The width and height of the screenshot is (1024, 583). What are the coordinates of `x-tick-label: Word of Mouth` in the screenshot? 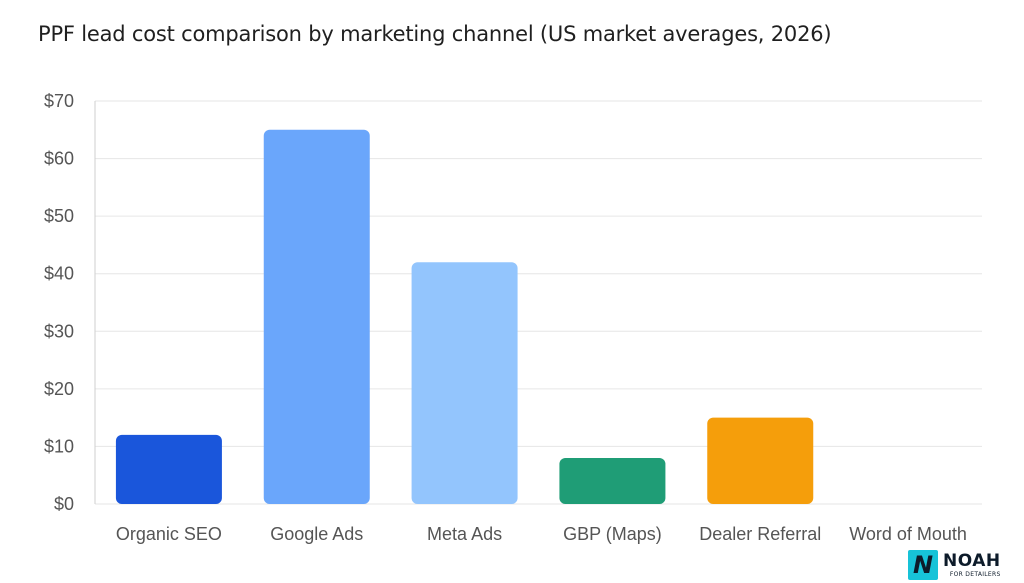 It's located at (908, 534).